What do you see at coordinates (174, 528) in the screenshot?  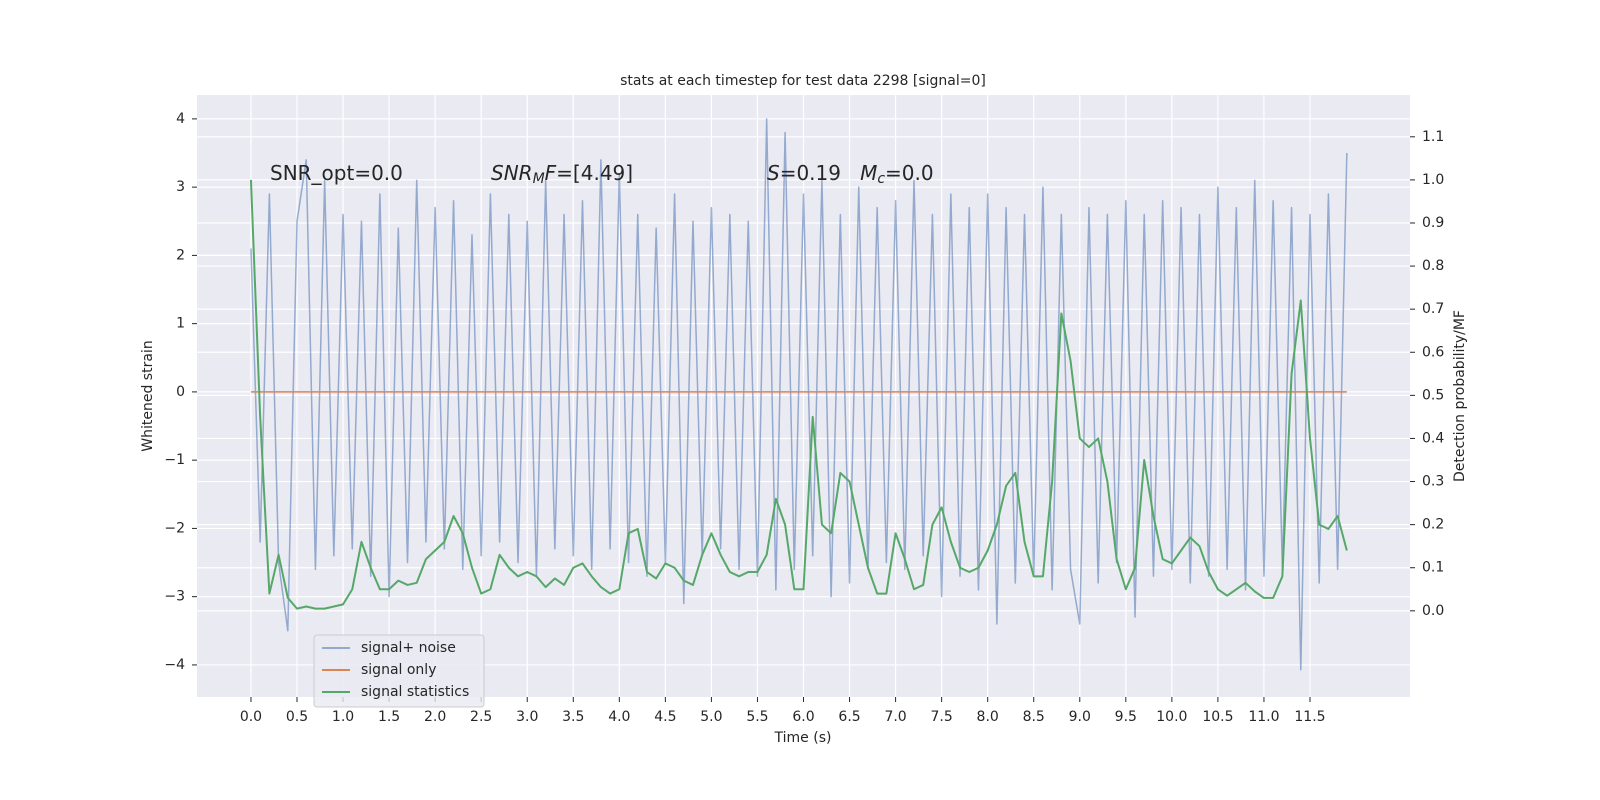 I see `y-tick-label: −2` at bounding box center [174, 528].